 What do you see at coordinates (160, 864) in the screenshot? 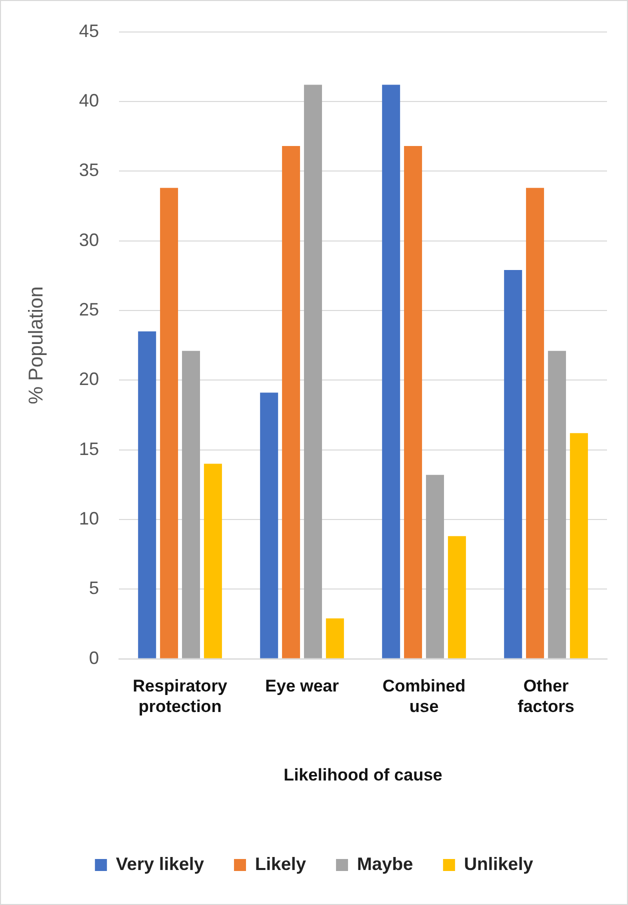
I see `legend-label: Very likely` at bounding box center [160, 864].